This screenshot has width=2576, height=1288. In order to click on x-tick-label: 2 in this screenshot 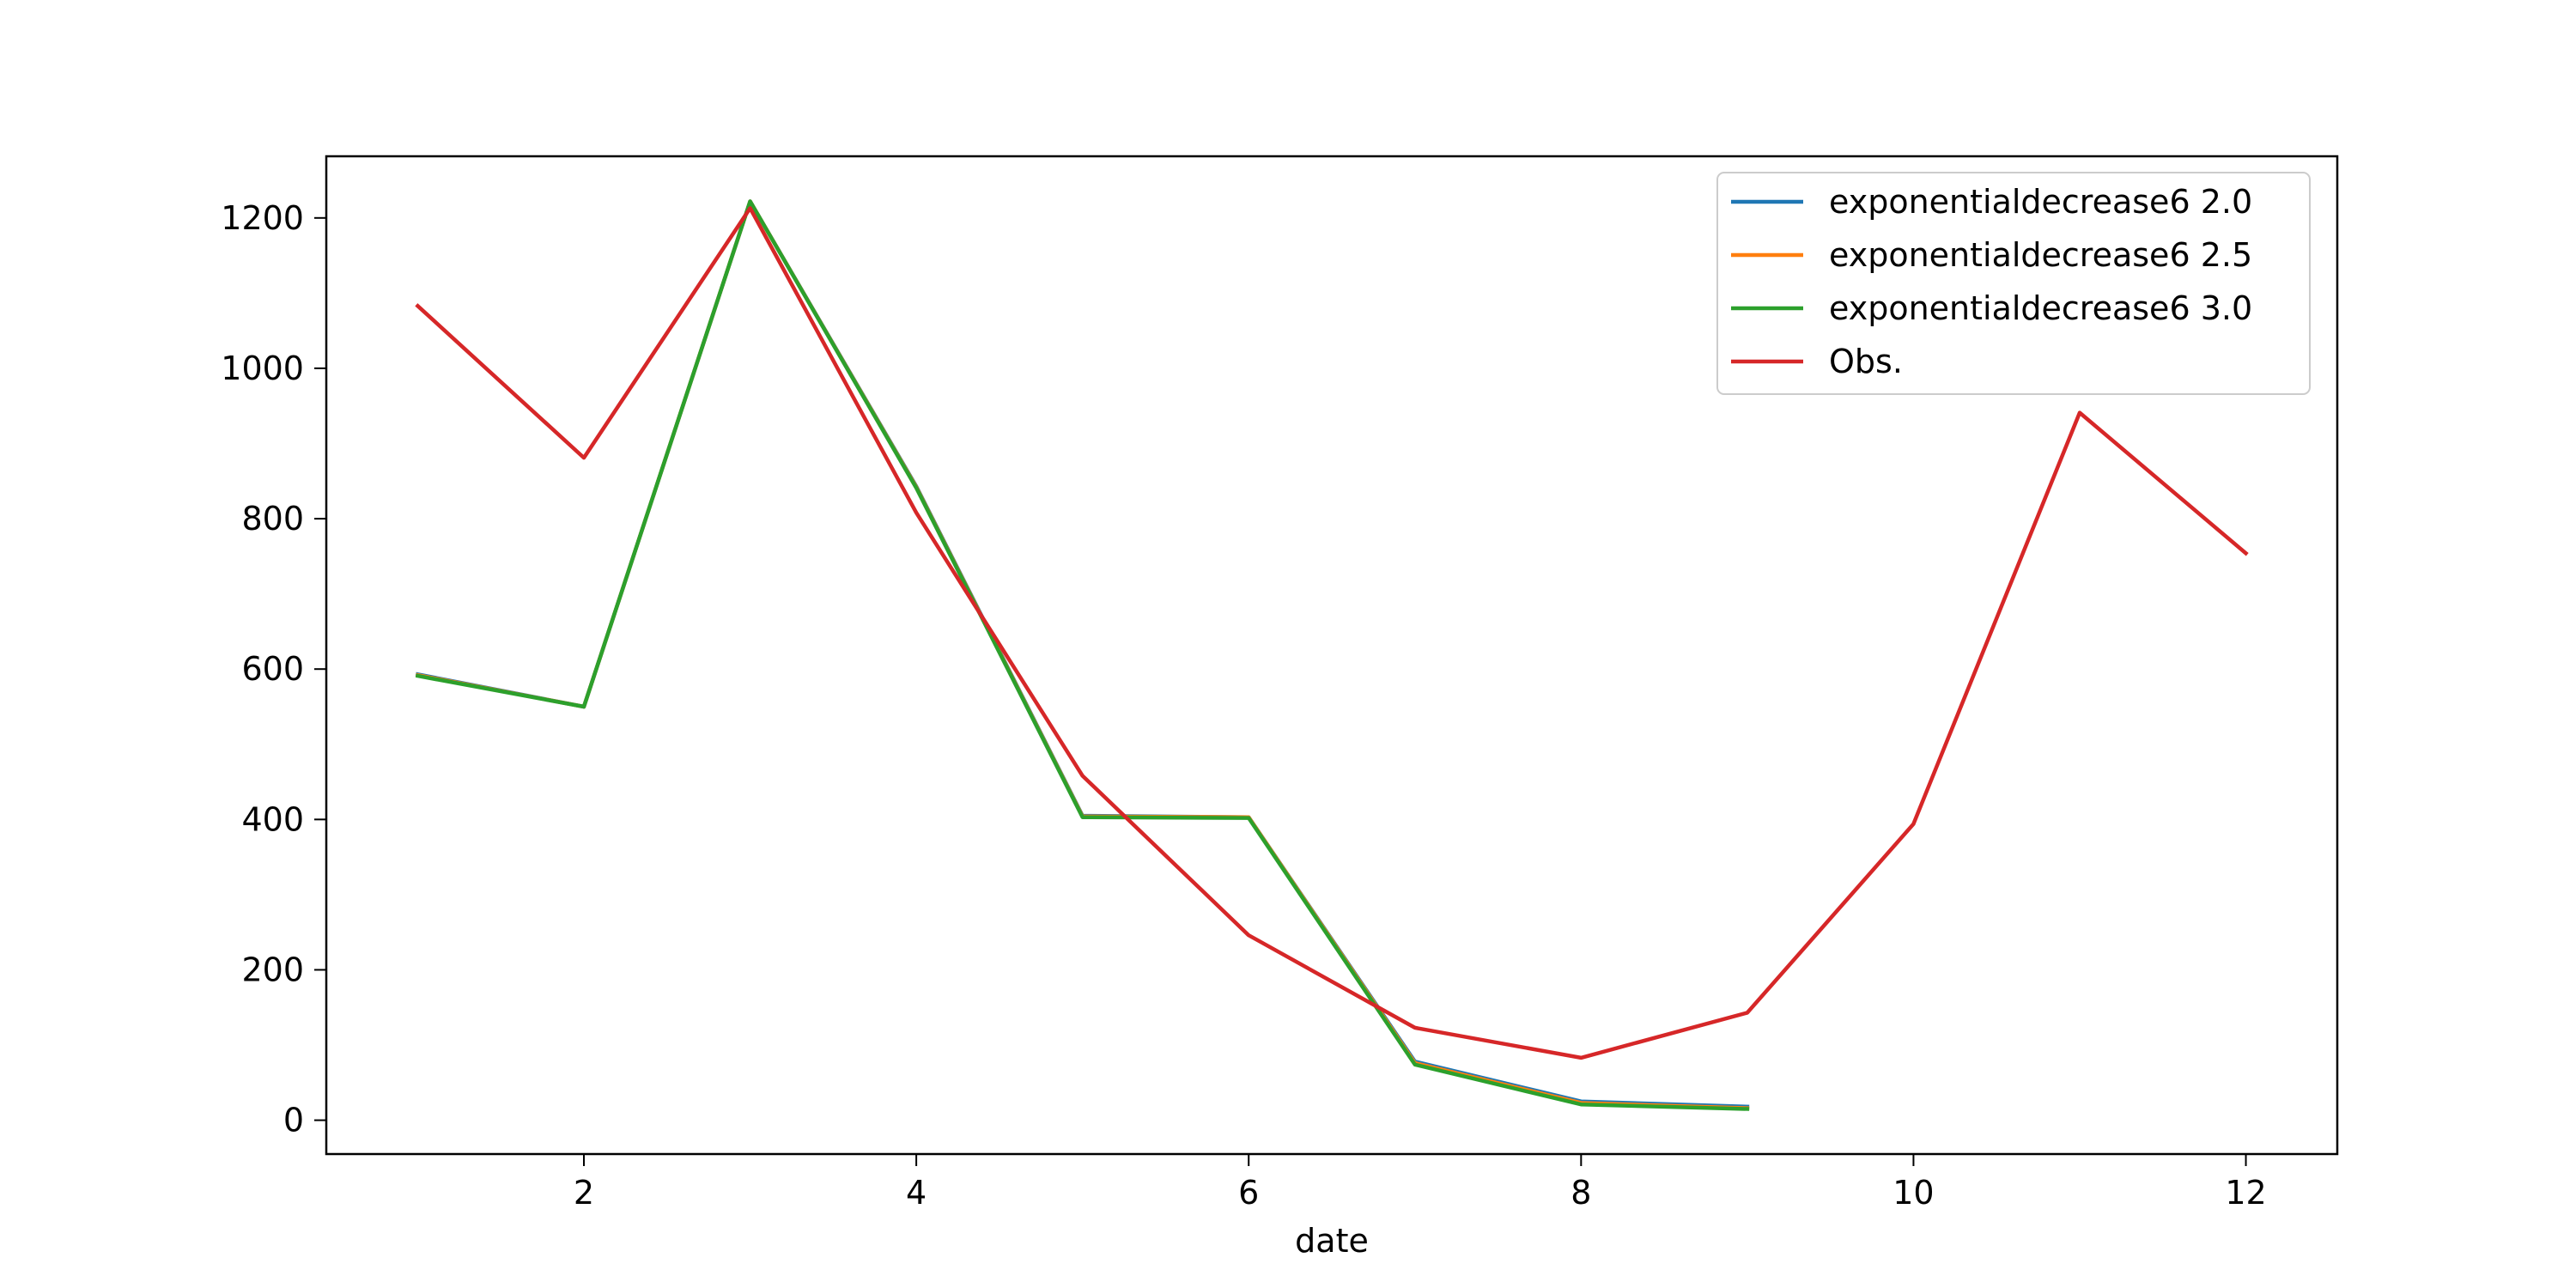, I will do `click(584, 1193)`.